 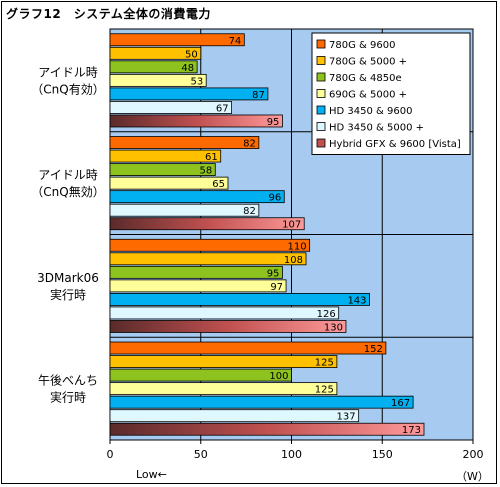 I want to click on bar-value-label: 173, so click(x=411, y=430).